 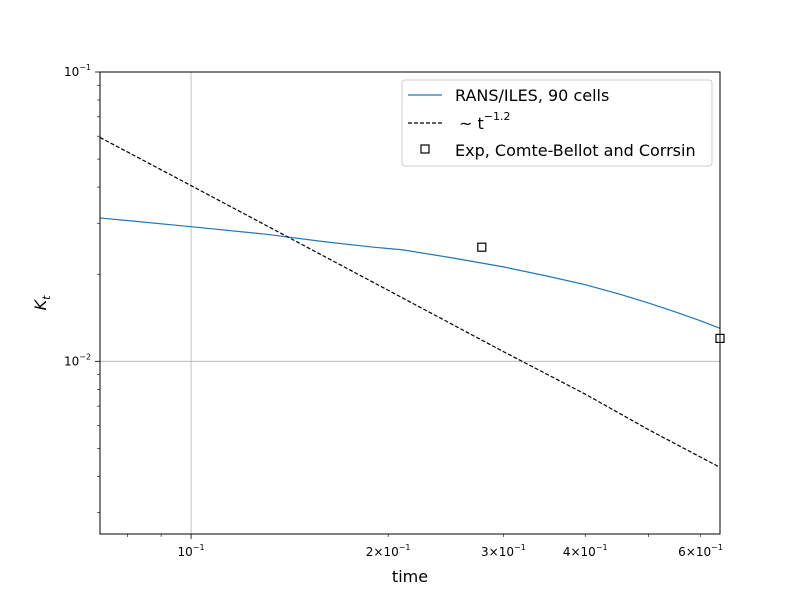 I want to click on legend-label-power-law-exp: −1.2, so click(x=497, y=116).